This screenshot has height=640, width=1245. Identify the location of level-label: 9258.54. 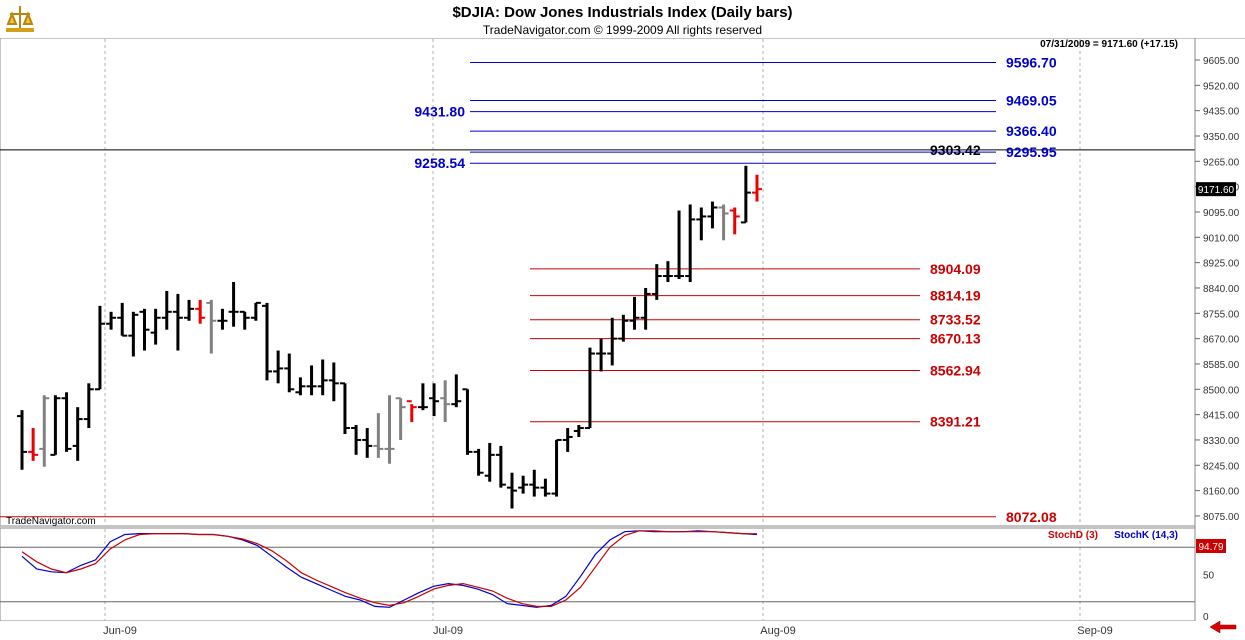
(439, 163).